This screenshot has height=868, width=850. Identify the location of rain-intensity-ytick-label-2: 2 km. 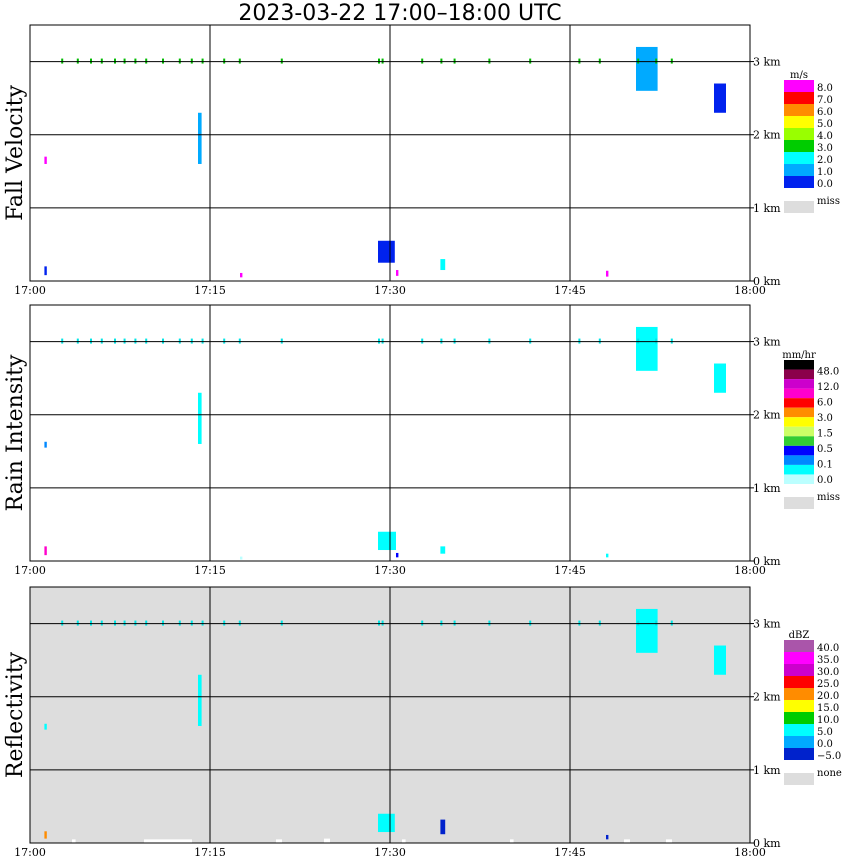
(767, 415).